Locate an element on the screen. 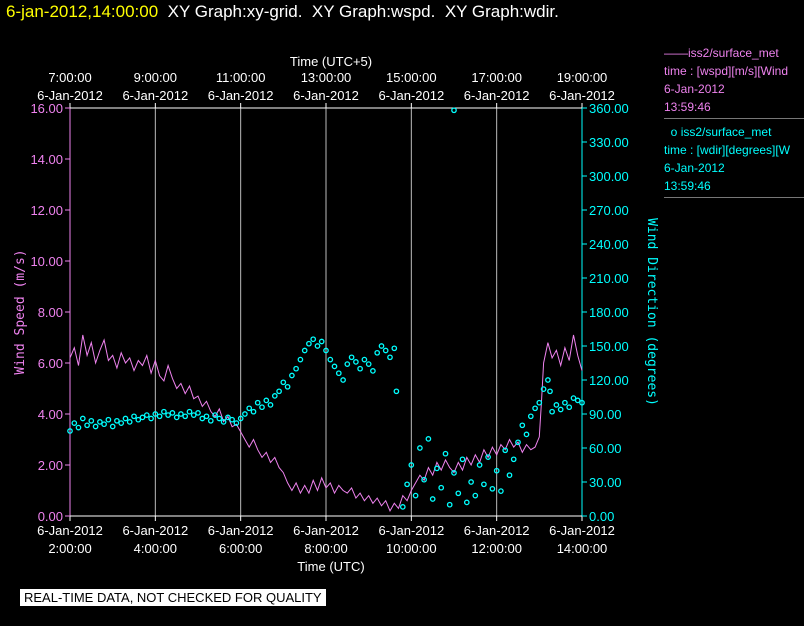 Image resolution: width=804 pixels, height=626 pixels. x-tick-time: 2:00:00 is located at coordinates (69, 548).